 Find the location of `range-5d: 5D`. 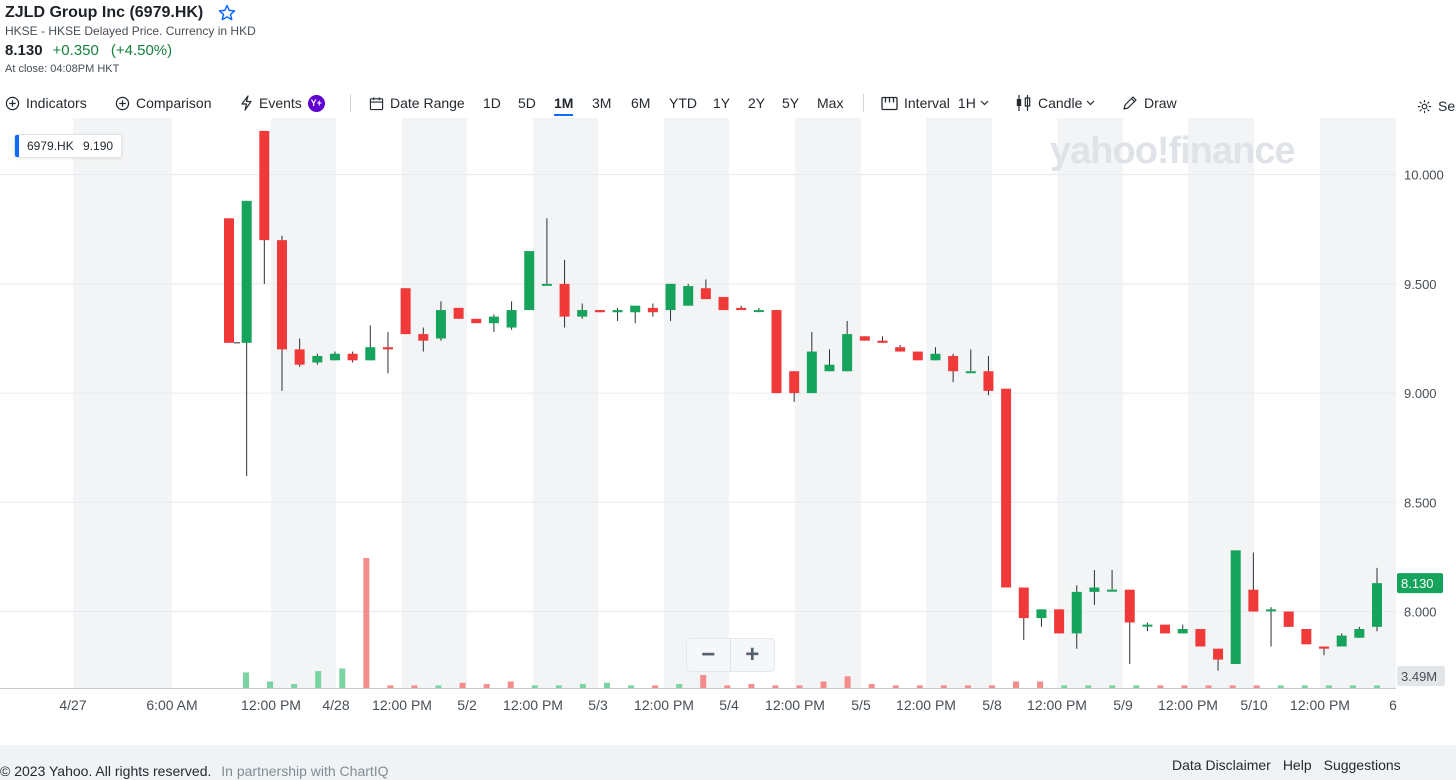

range-5d: 5D is located at coordinates (527, 103).